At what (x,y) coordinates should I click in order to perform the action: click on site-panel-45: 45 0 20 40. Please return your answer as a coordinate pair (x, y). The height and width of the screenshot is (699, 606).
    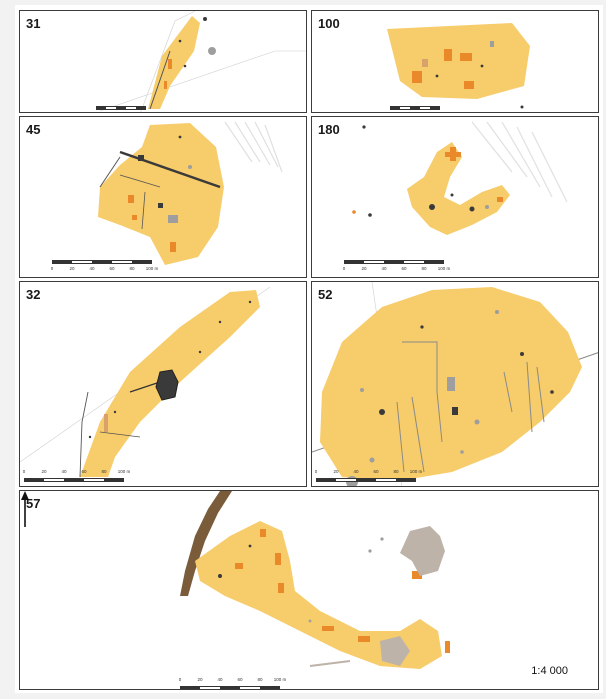
    Looking at the image, I should click on (163, 197).